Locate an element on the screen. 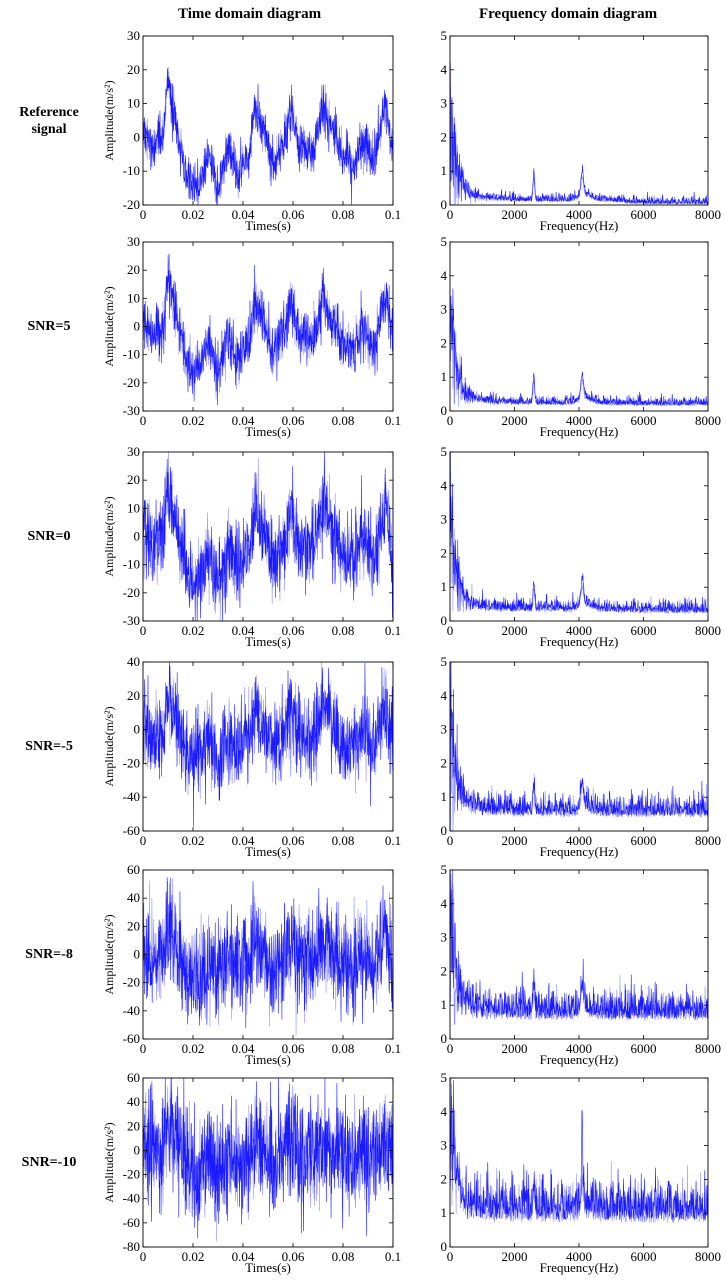 The height and width of the screenshot is (1288, 726). x-tick-label: 2000 is located at coordinates (515, 1048).